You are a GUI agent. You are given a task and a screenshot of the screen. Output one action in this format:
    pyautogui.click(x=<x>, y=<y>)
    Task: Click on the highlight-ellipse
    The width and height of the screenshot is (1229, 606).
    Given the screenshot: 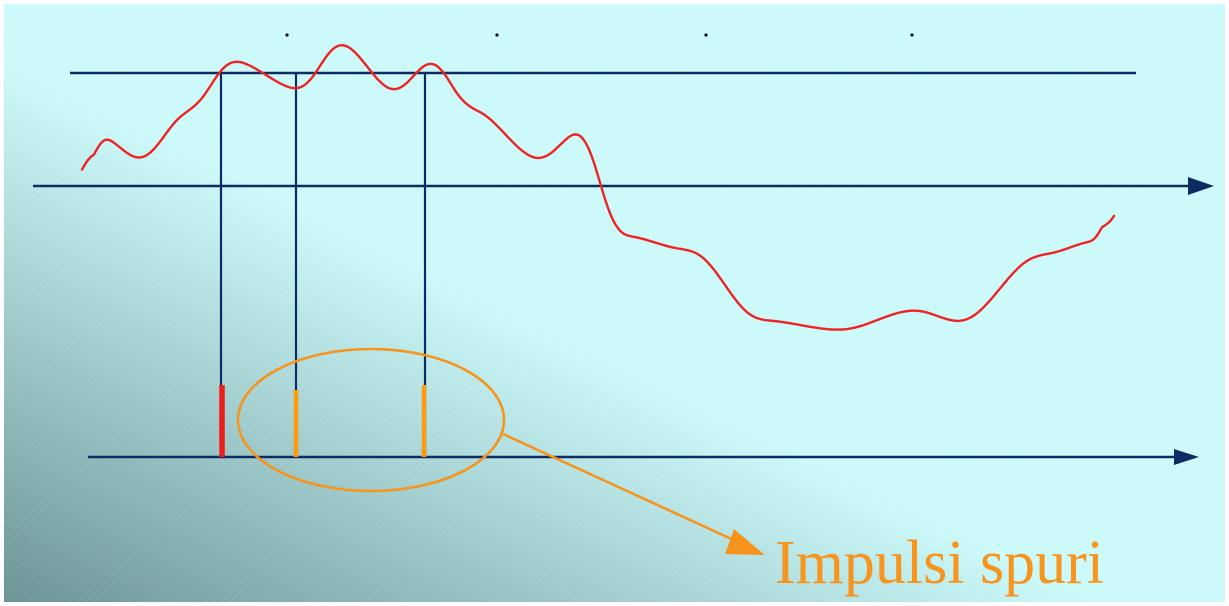 What is the action you would take?
    pyautogui.click(x=371, y=420)
    